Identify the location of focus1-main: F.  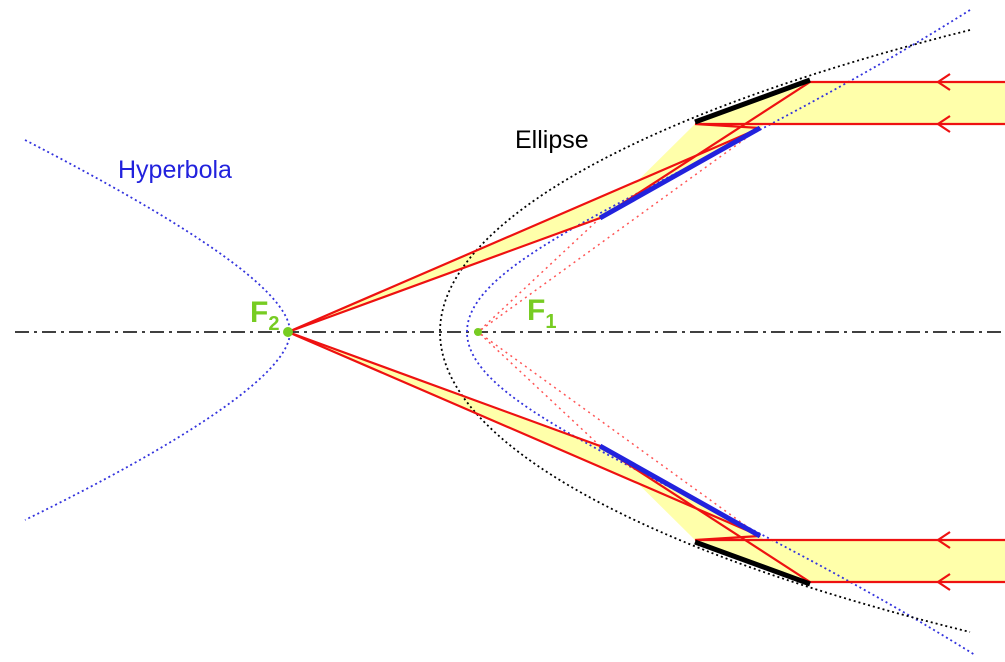
(536, 310).